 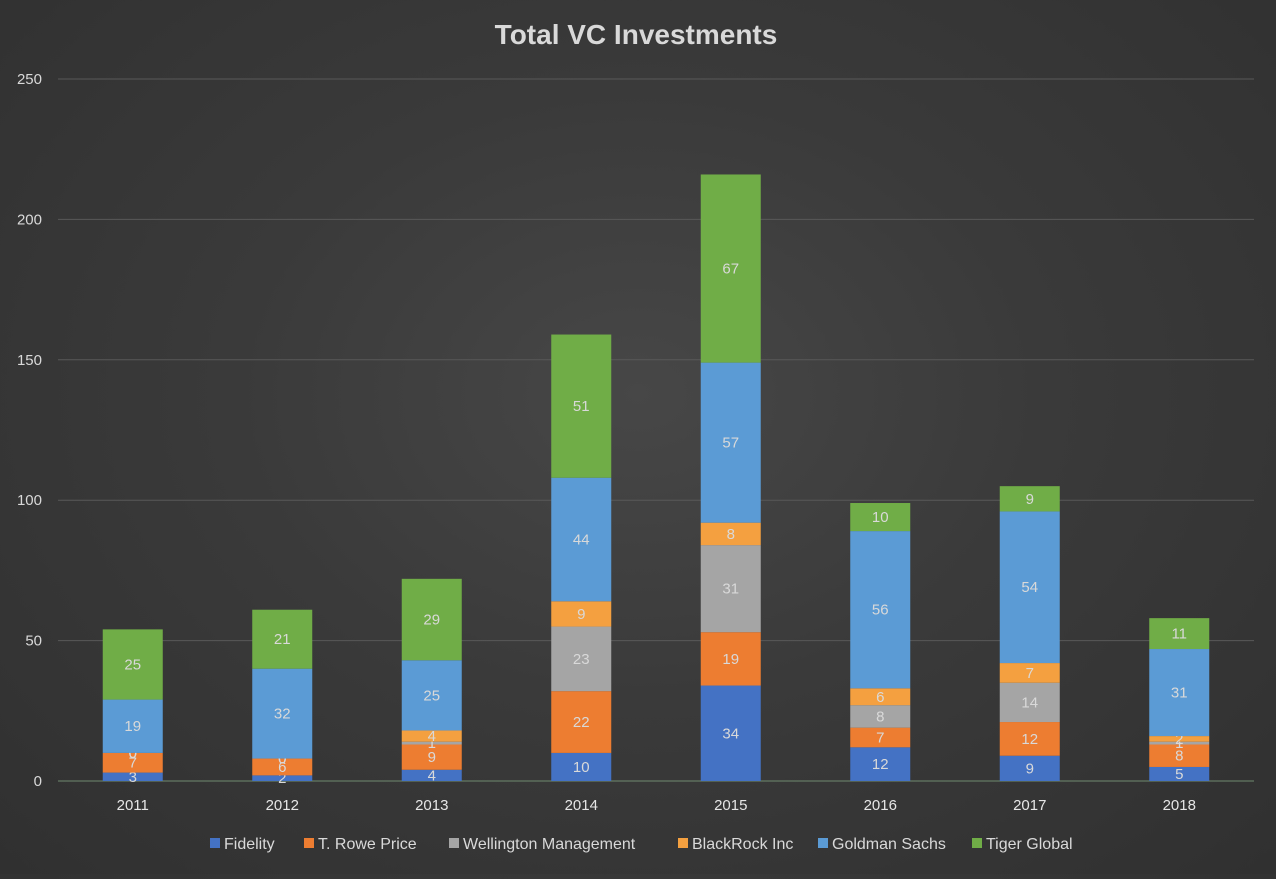 I want to click on x-axis: 2011 2012 2013 2014 2015 2016 2017 2018, so click(x=656, y=805).